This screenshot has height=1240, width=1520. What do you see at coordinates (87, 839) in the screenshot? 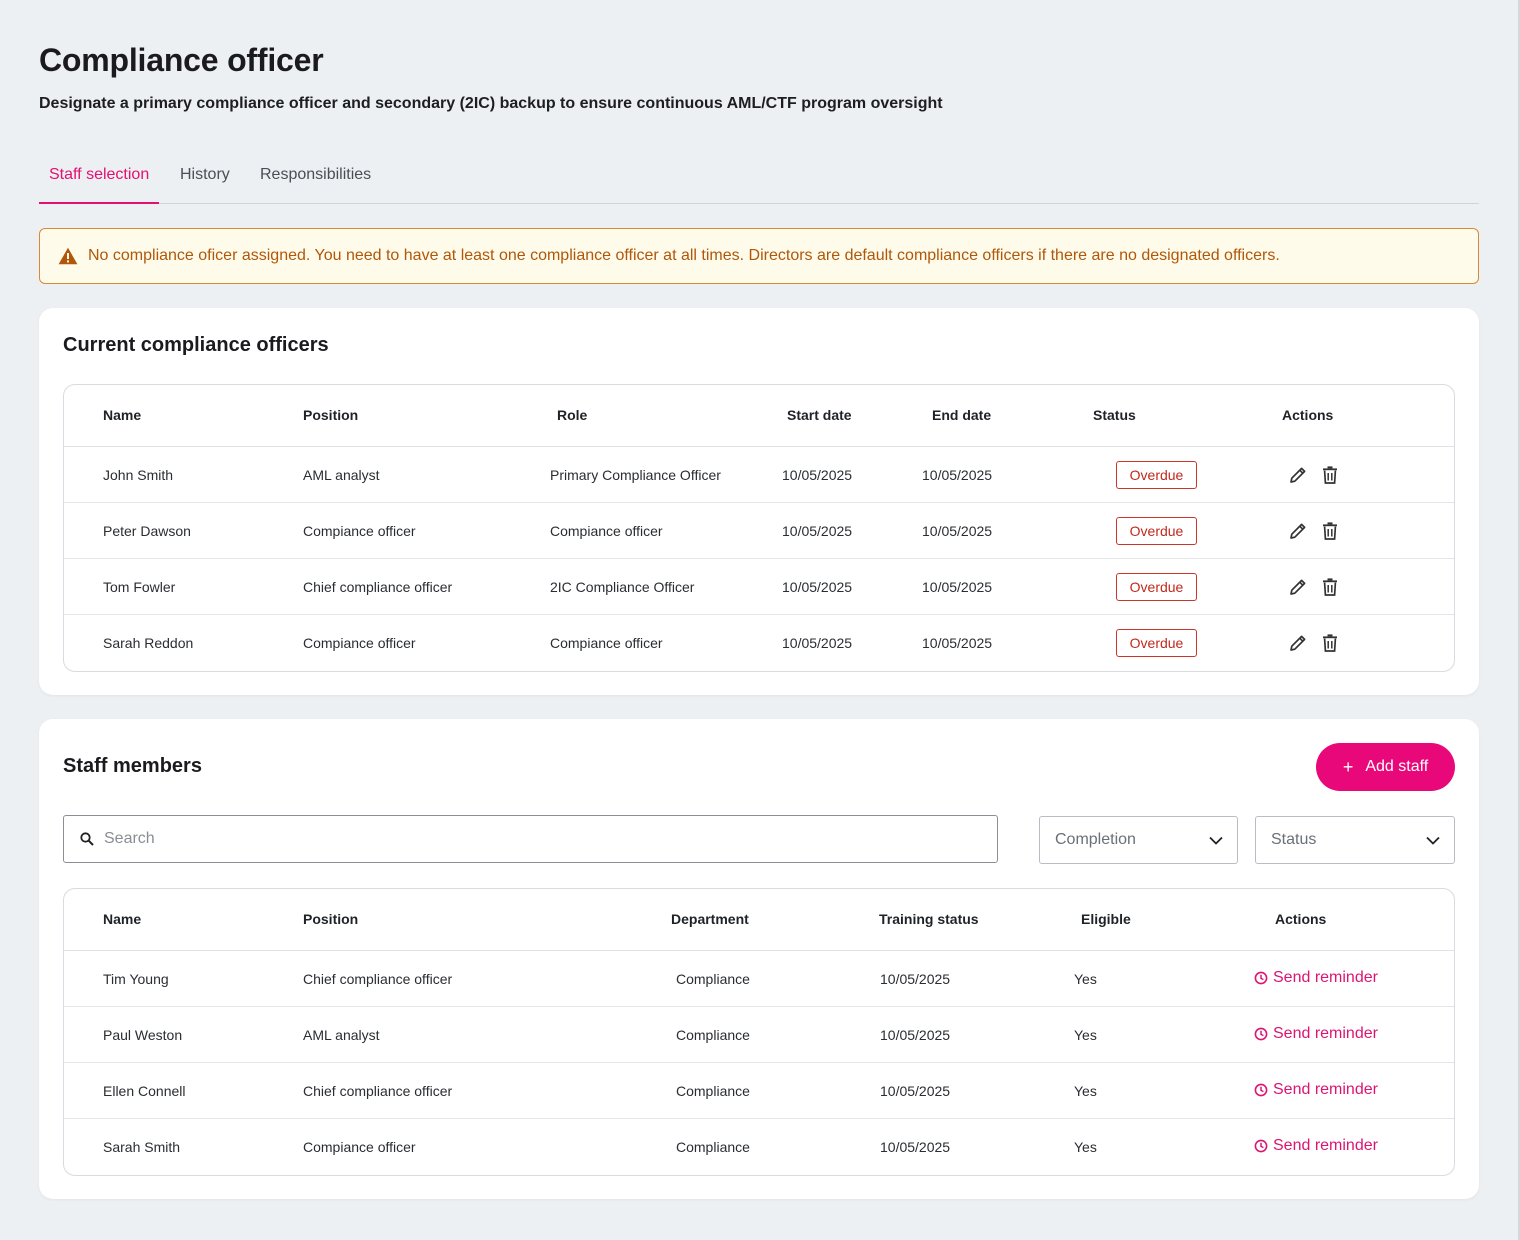
I see `search-icon` at bounding box center [87, 839].